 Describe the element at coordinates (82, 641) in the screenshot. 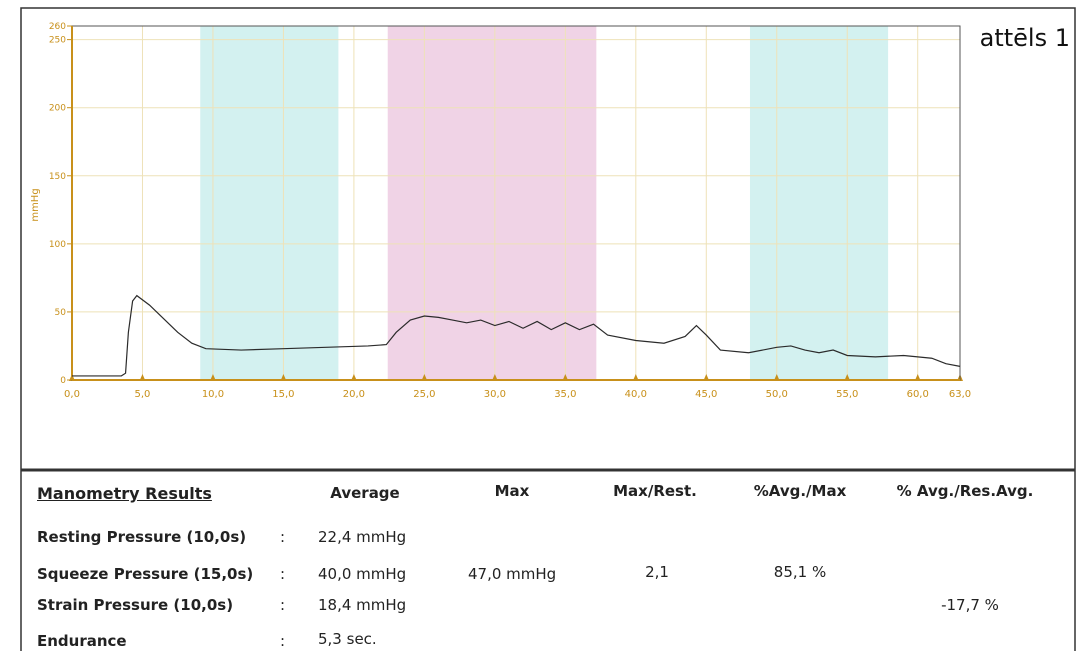

I see `row-label: Endurance` at that location.